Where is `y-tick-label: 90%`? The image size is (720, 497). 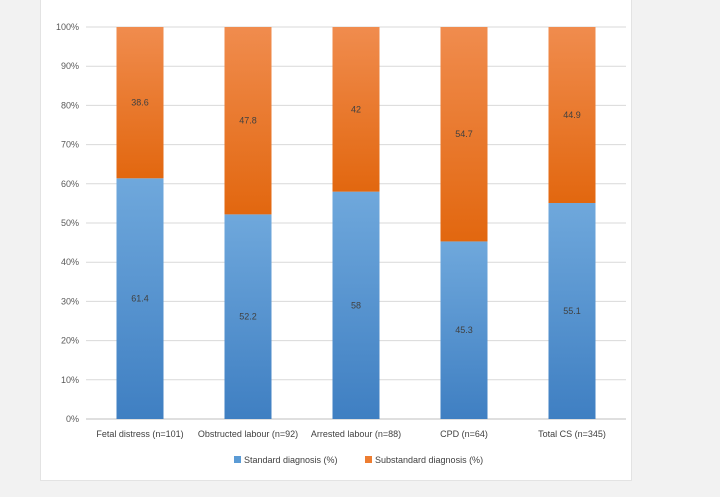
y-tick-label: 90% is located at coordinates (70, 66).